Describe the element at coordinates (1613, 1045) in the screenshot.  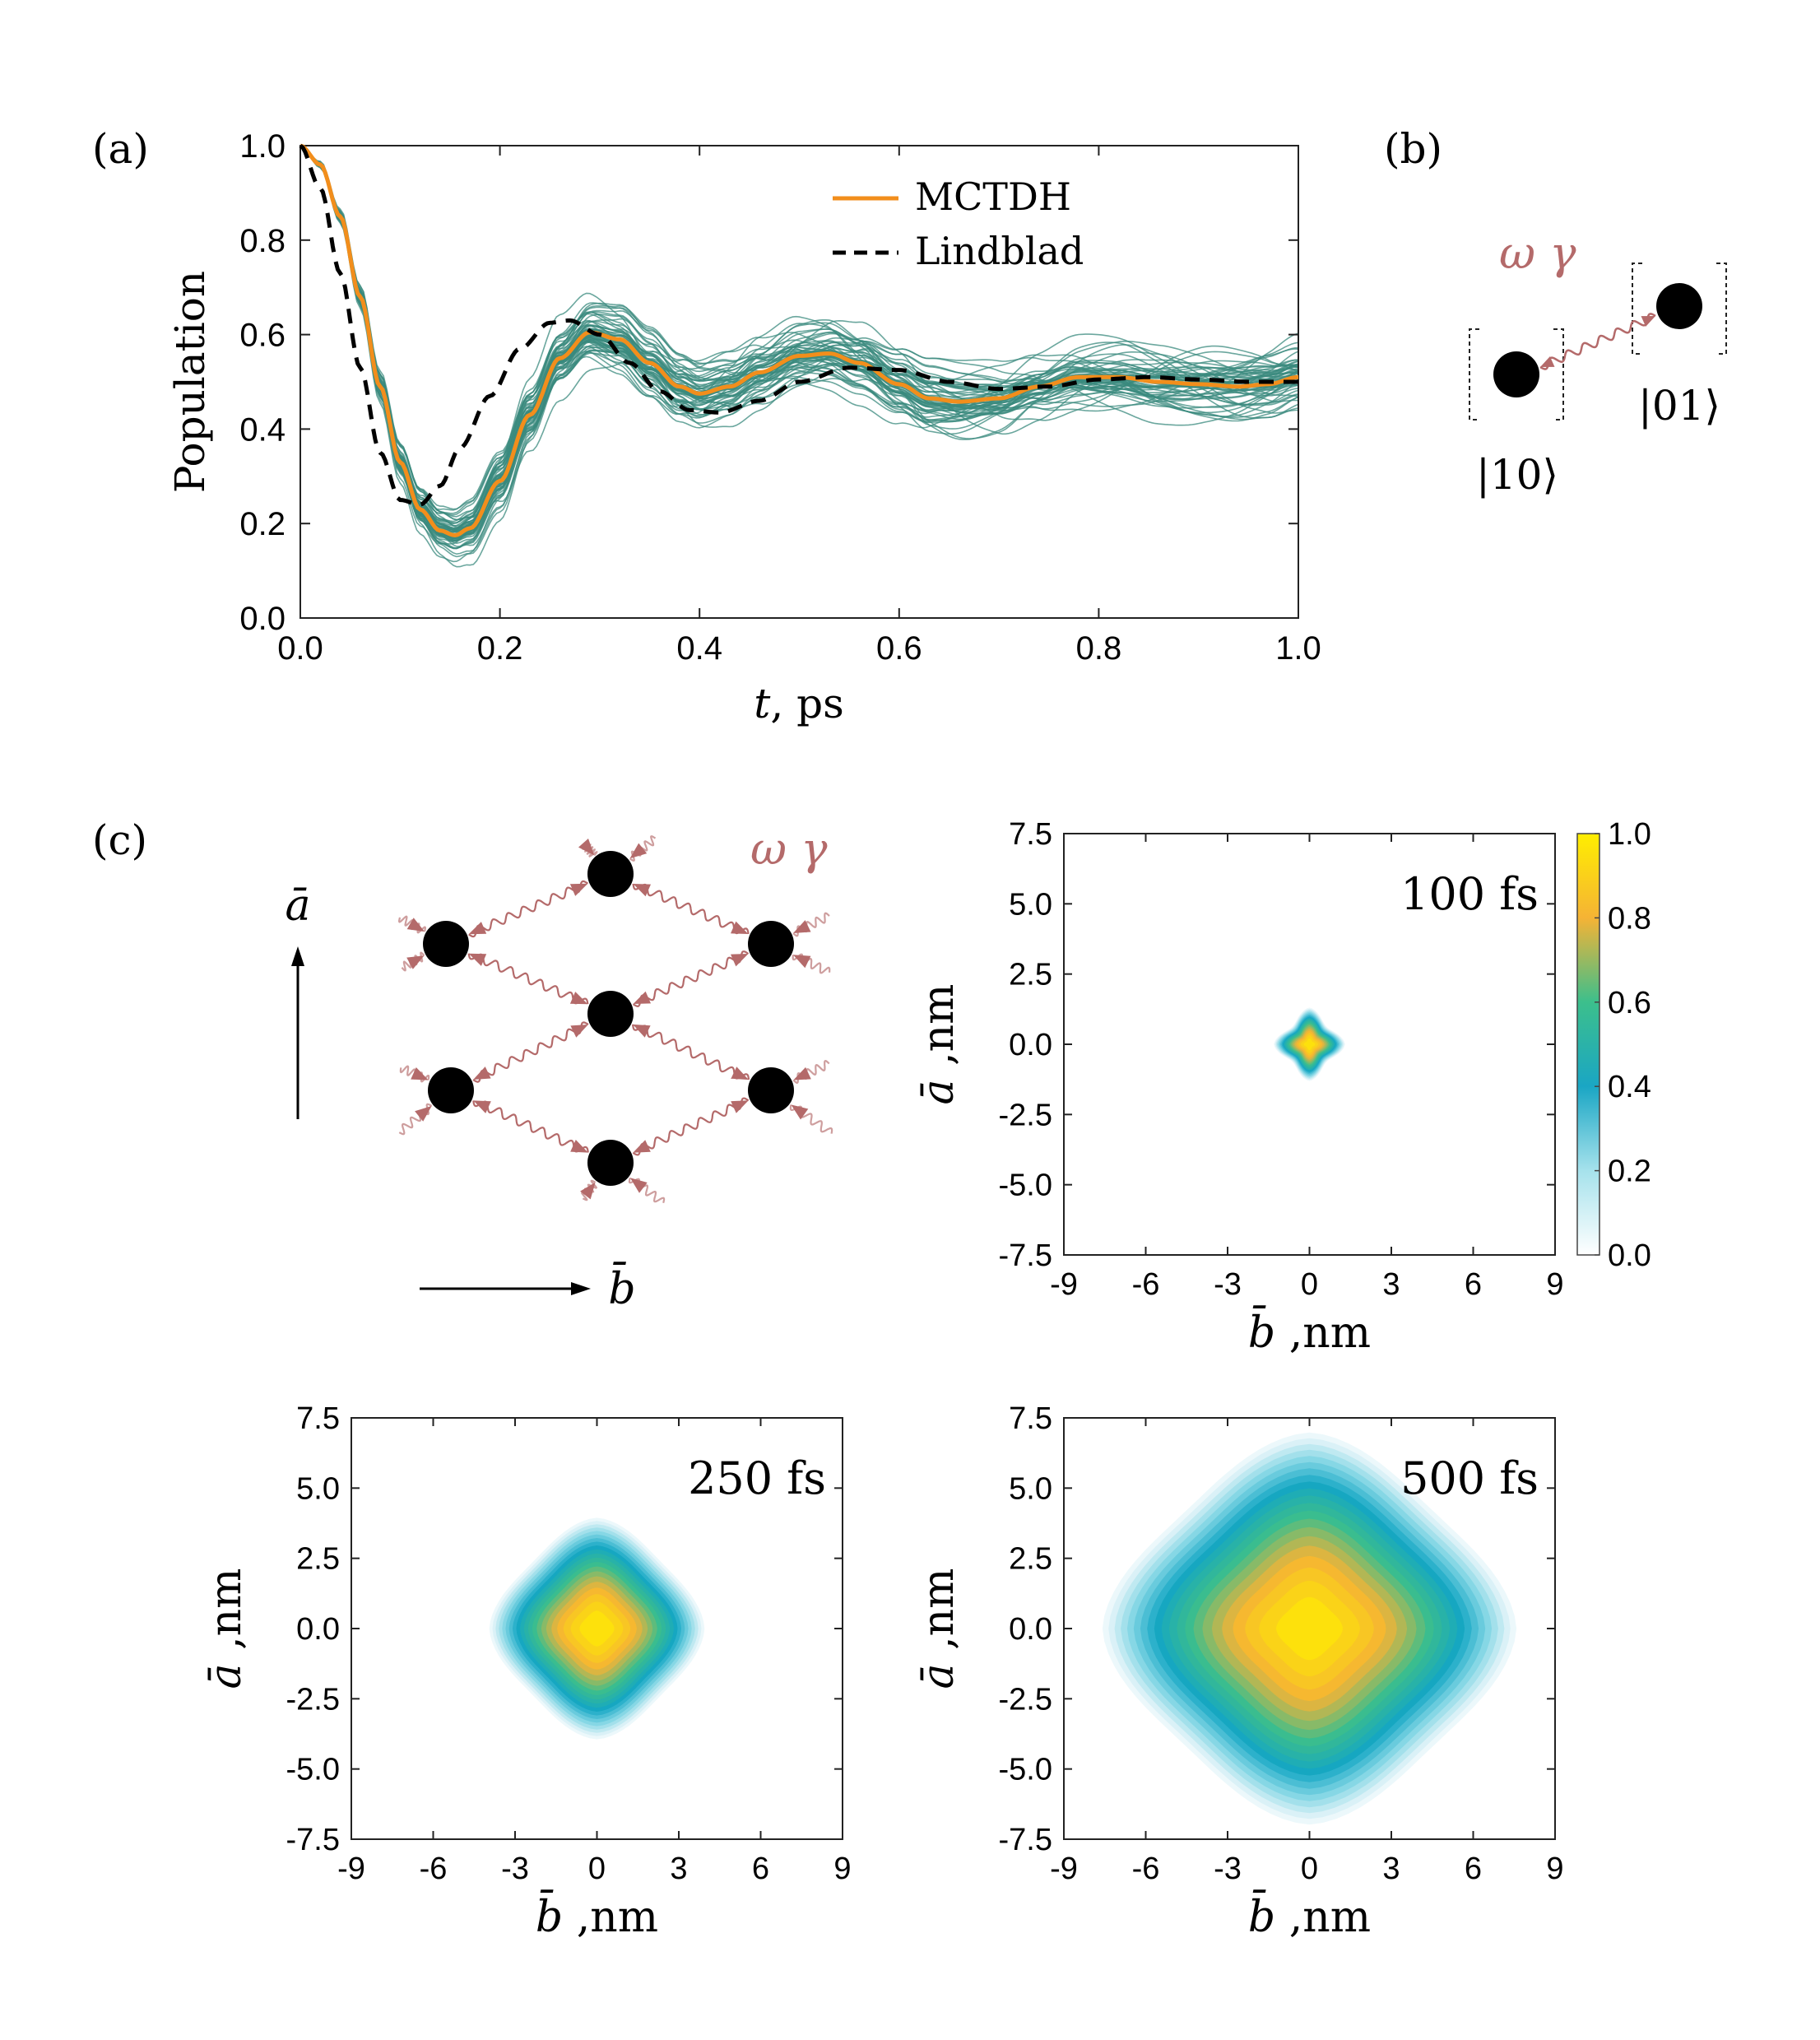
I see `colorbar: 0.0 0.2 0.4 0.6 0.8 1.0` at that location.